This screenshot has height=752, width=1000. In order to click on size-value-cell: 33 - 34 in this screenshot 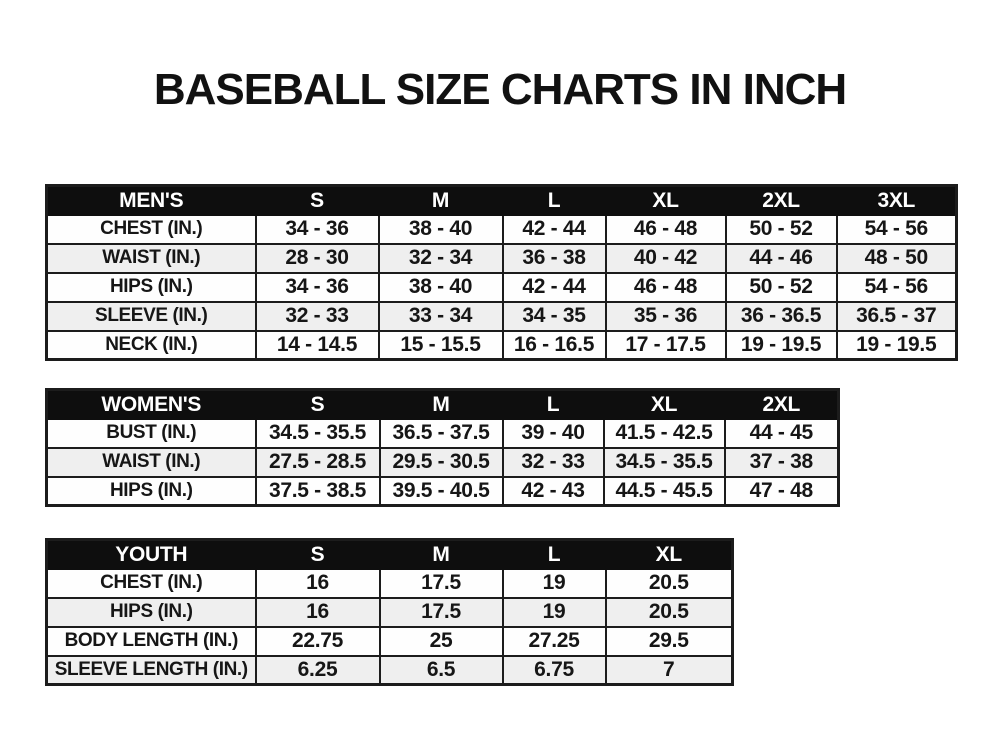, I will do `click(440, 316)`.